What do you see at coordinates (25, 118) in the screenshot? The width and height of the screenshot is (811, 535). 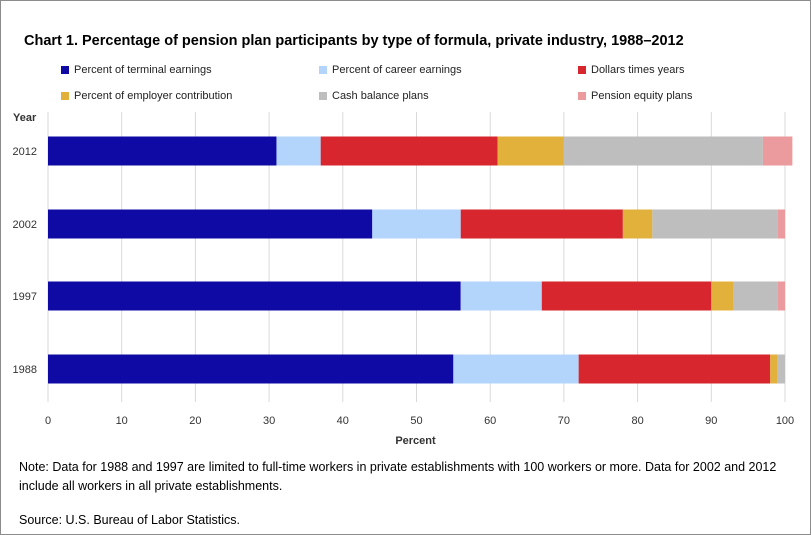 I see `y-axis-title: Year` at bounding box center [25, 118].